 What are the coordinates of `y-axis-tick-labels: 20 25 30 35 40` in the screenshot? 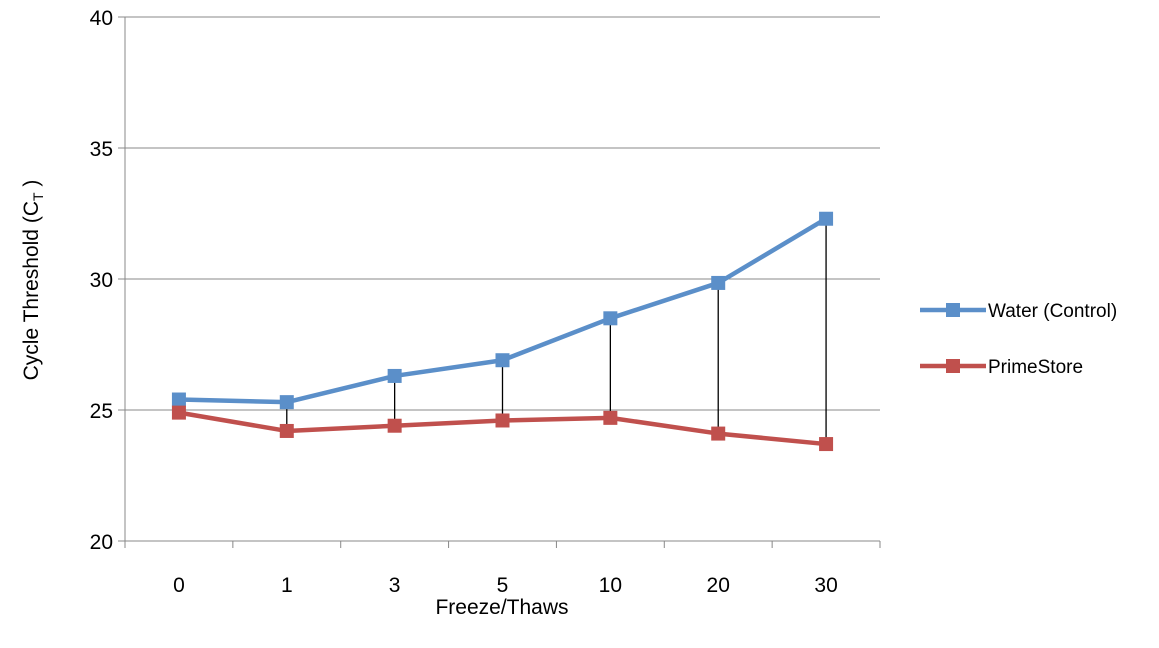 It's located at (101, 280).